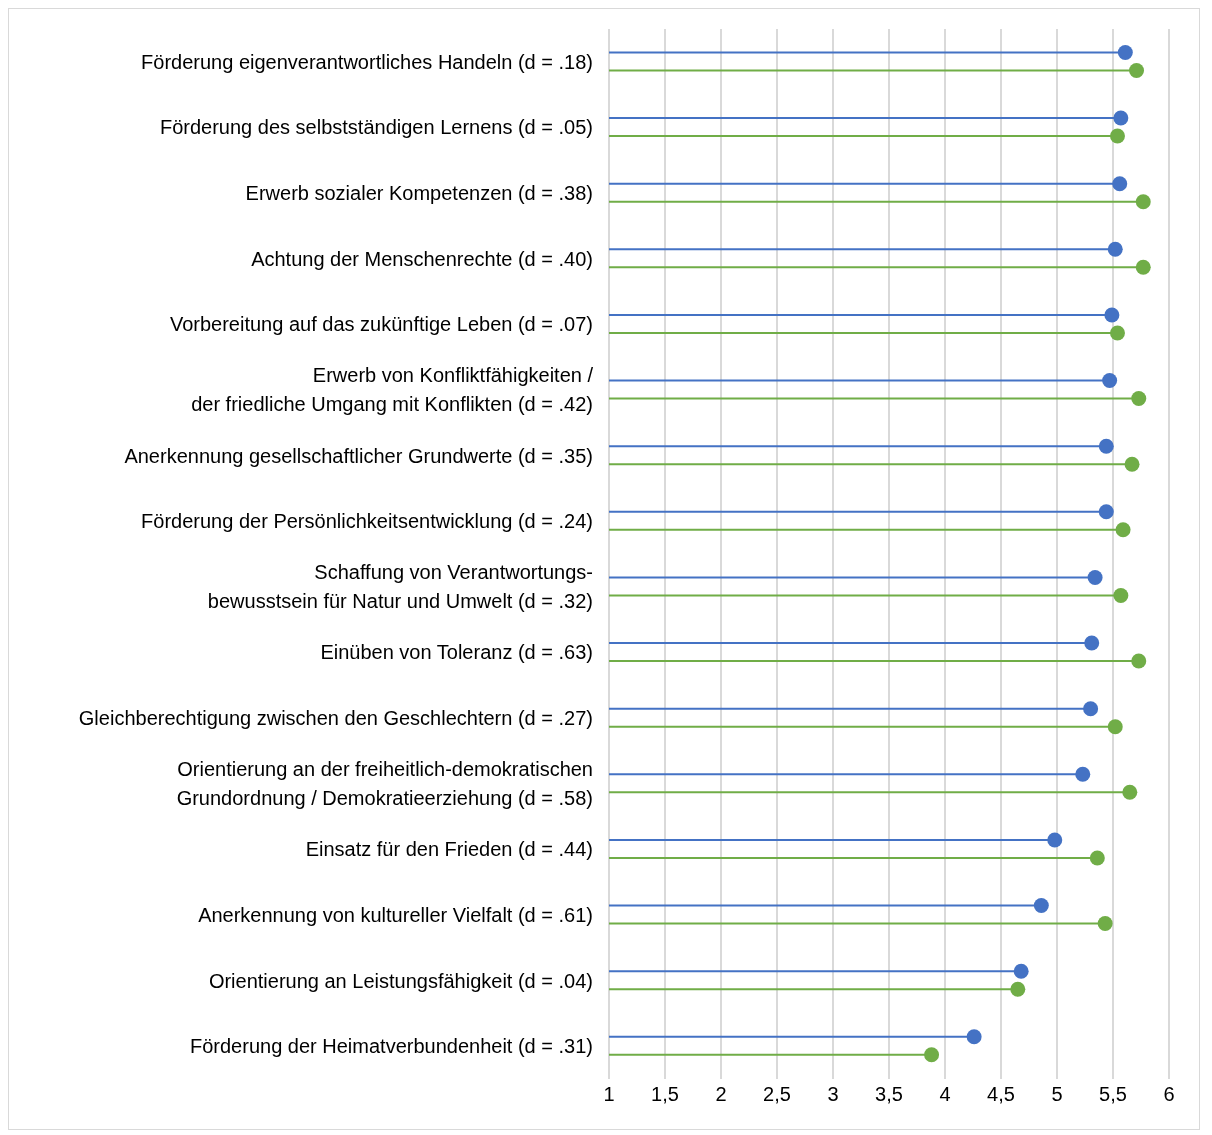 The height and width of the screenshot is (1135, 1212). Describe the element at coordinates (721, 1094) in the screenshot. I see `x-tick-label: 2` at that location.